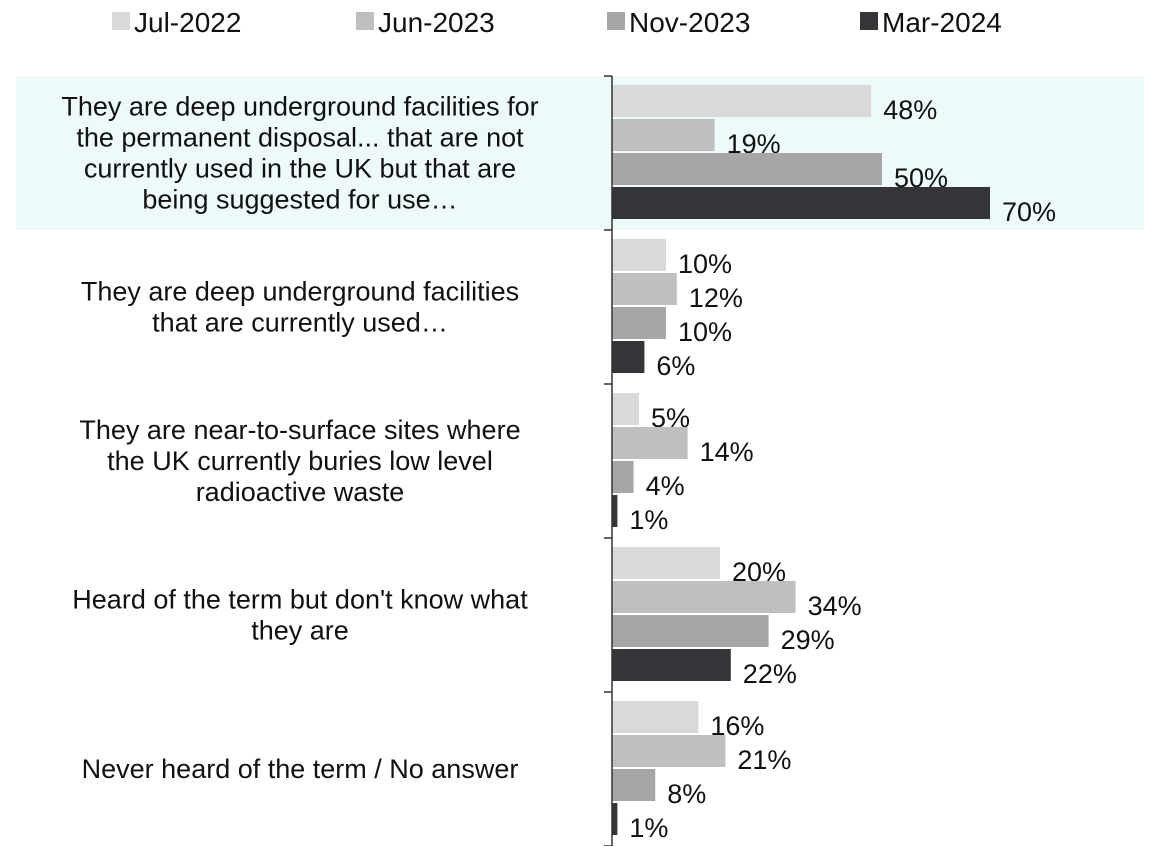 This screenshot has width=1156, height=846. What do you see at coordinates (716, 298) in the screenshot?
I see `value-label: 12%` at bounding box center [716, 298].